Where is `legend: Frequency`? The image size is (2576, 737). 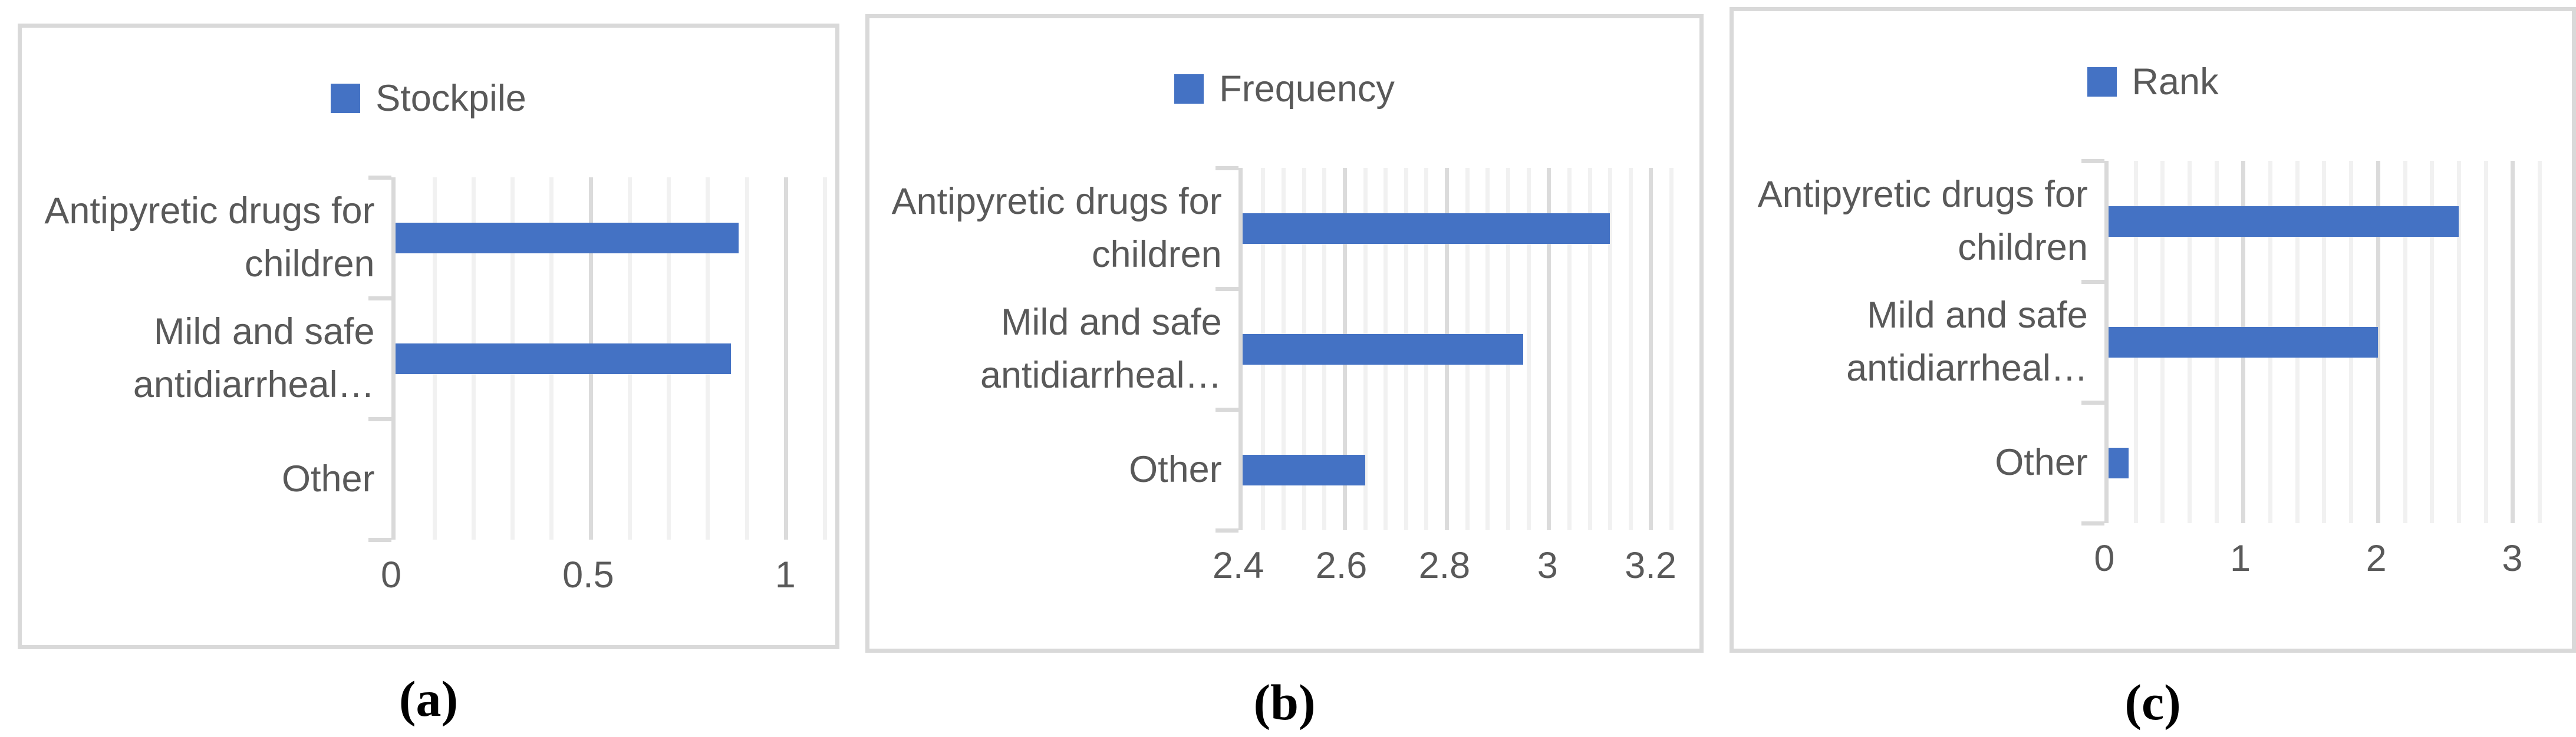
legend: Frequency is located at coordinates (1284, 89).